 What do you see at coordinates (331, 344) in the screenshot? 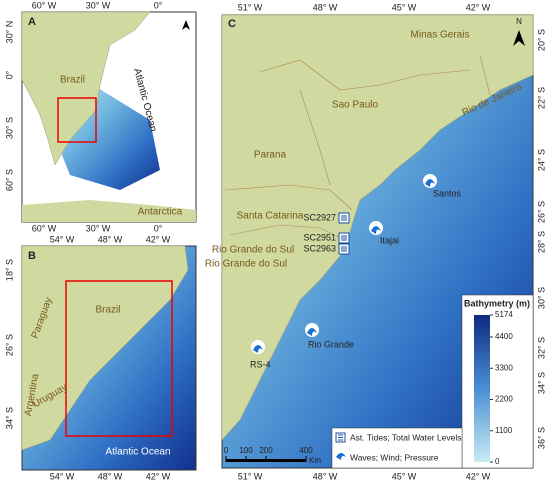
I see `station-label: Rio Grande` at bounding box center [331, 344].